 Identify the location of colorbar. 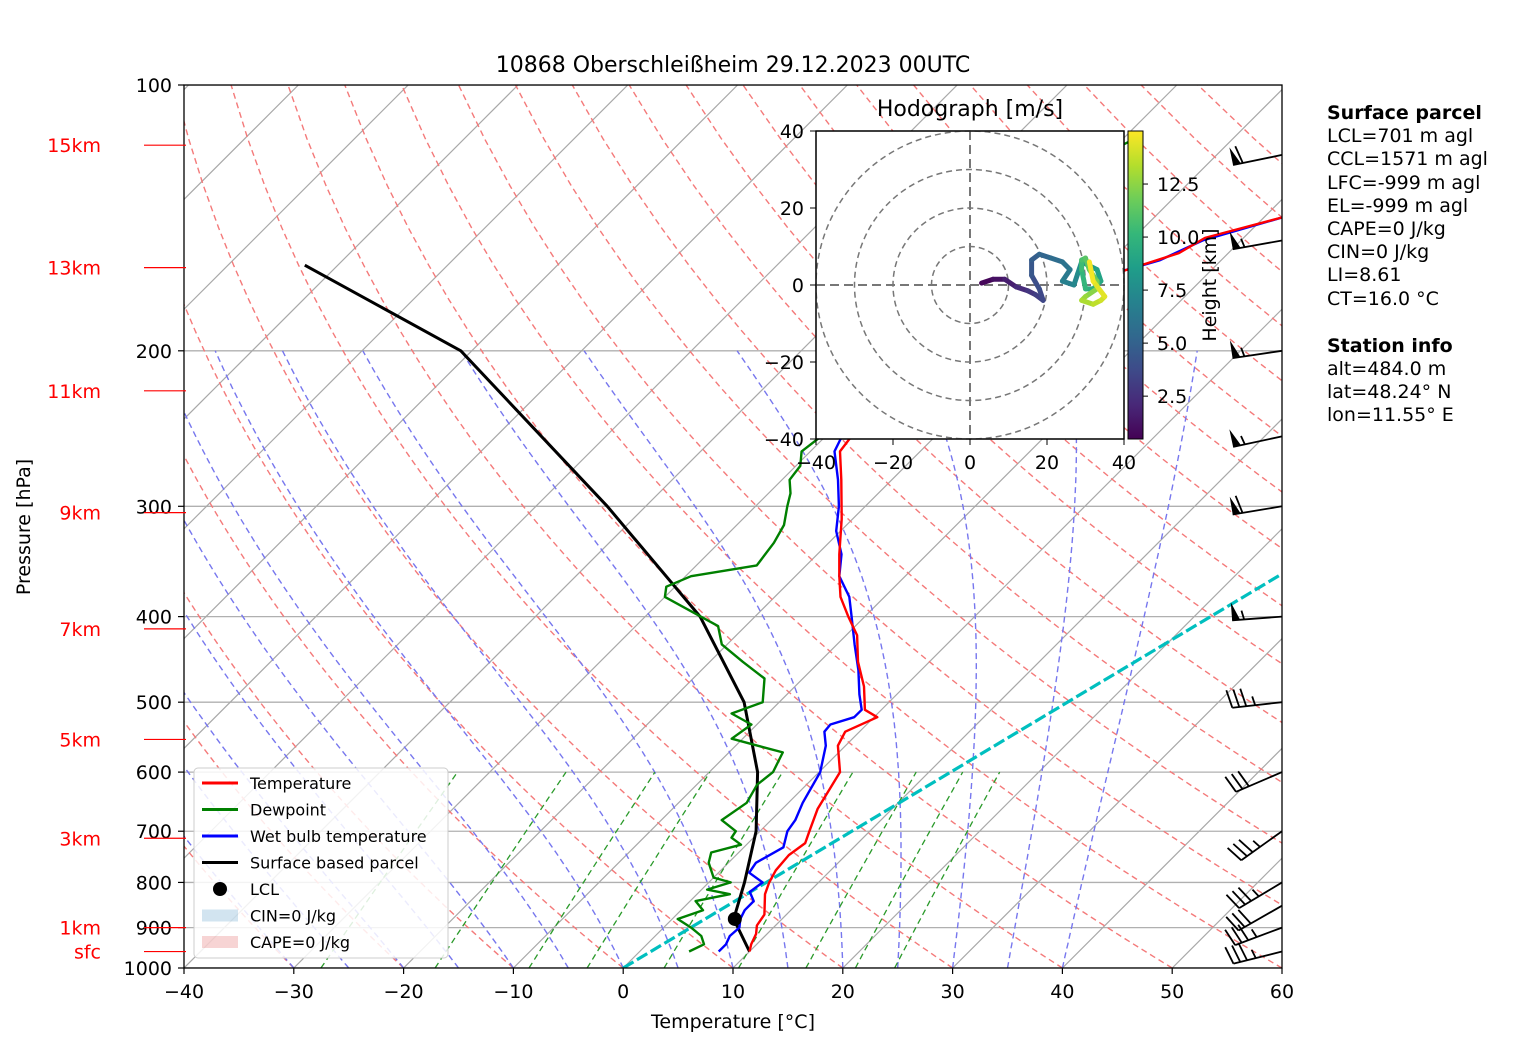
(1135, 285).